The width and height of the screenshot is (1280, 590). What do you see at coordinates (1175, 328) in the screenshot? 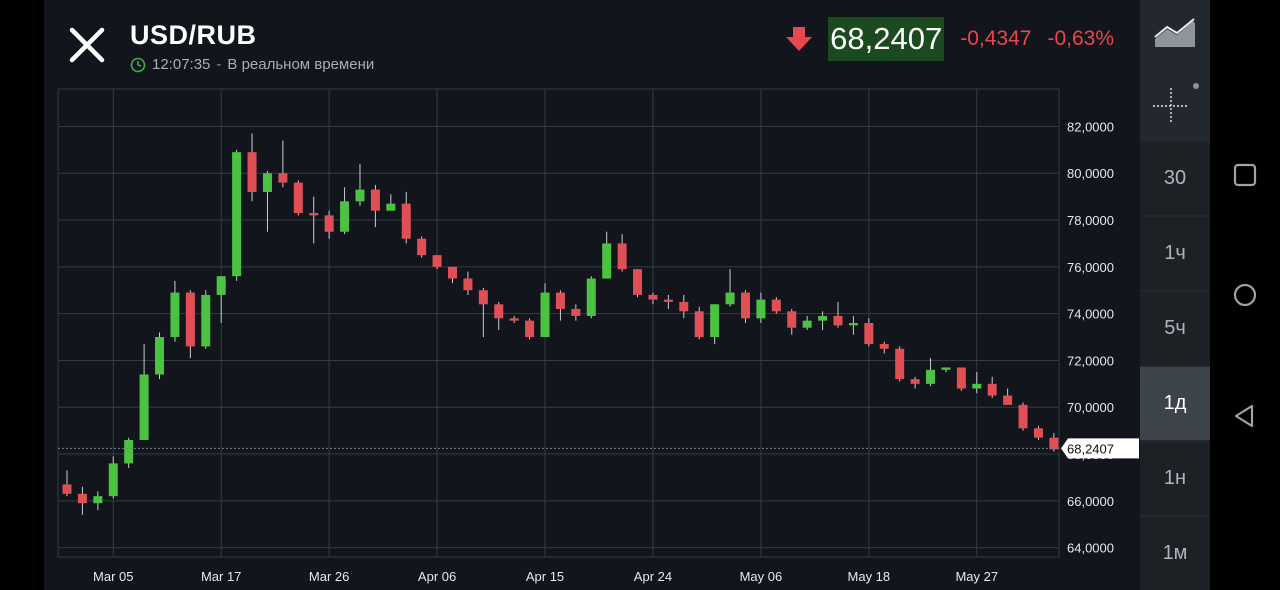
I see `timeframe-5h: 5ч` at bounding box center [1175, 328].